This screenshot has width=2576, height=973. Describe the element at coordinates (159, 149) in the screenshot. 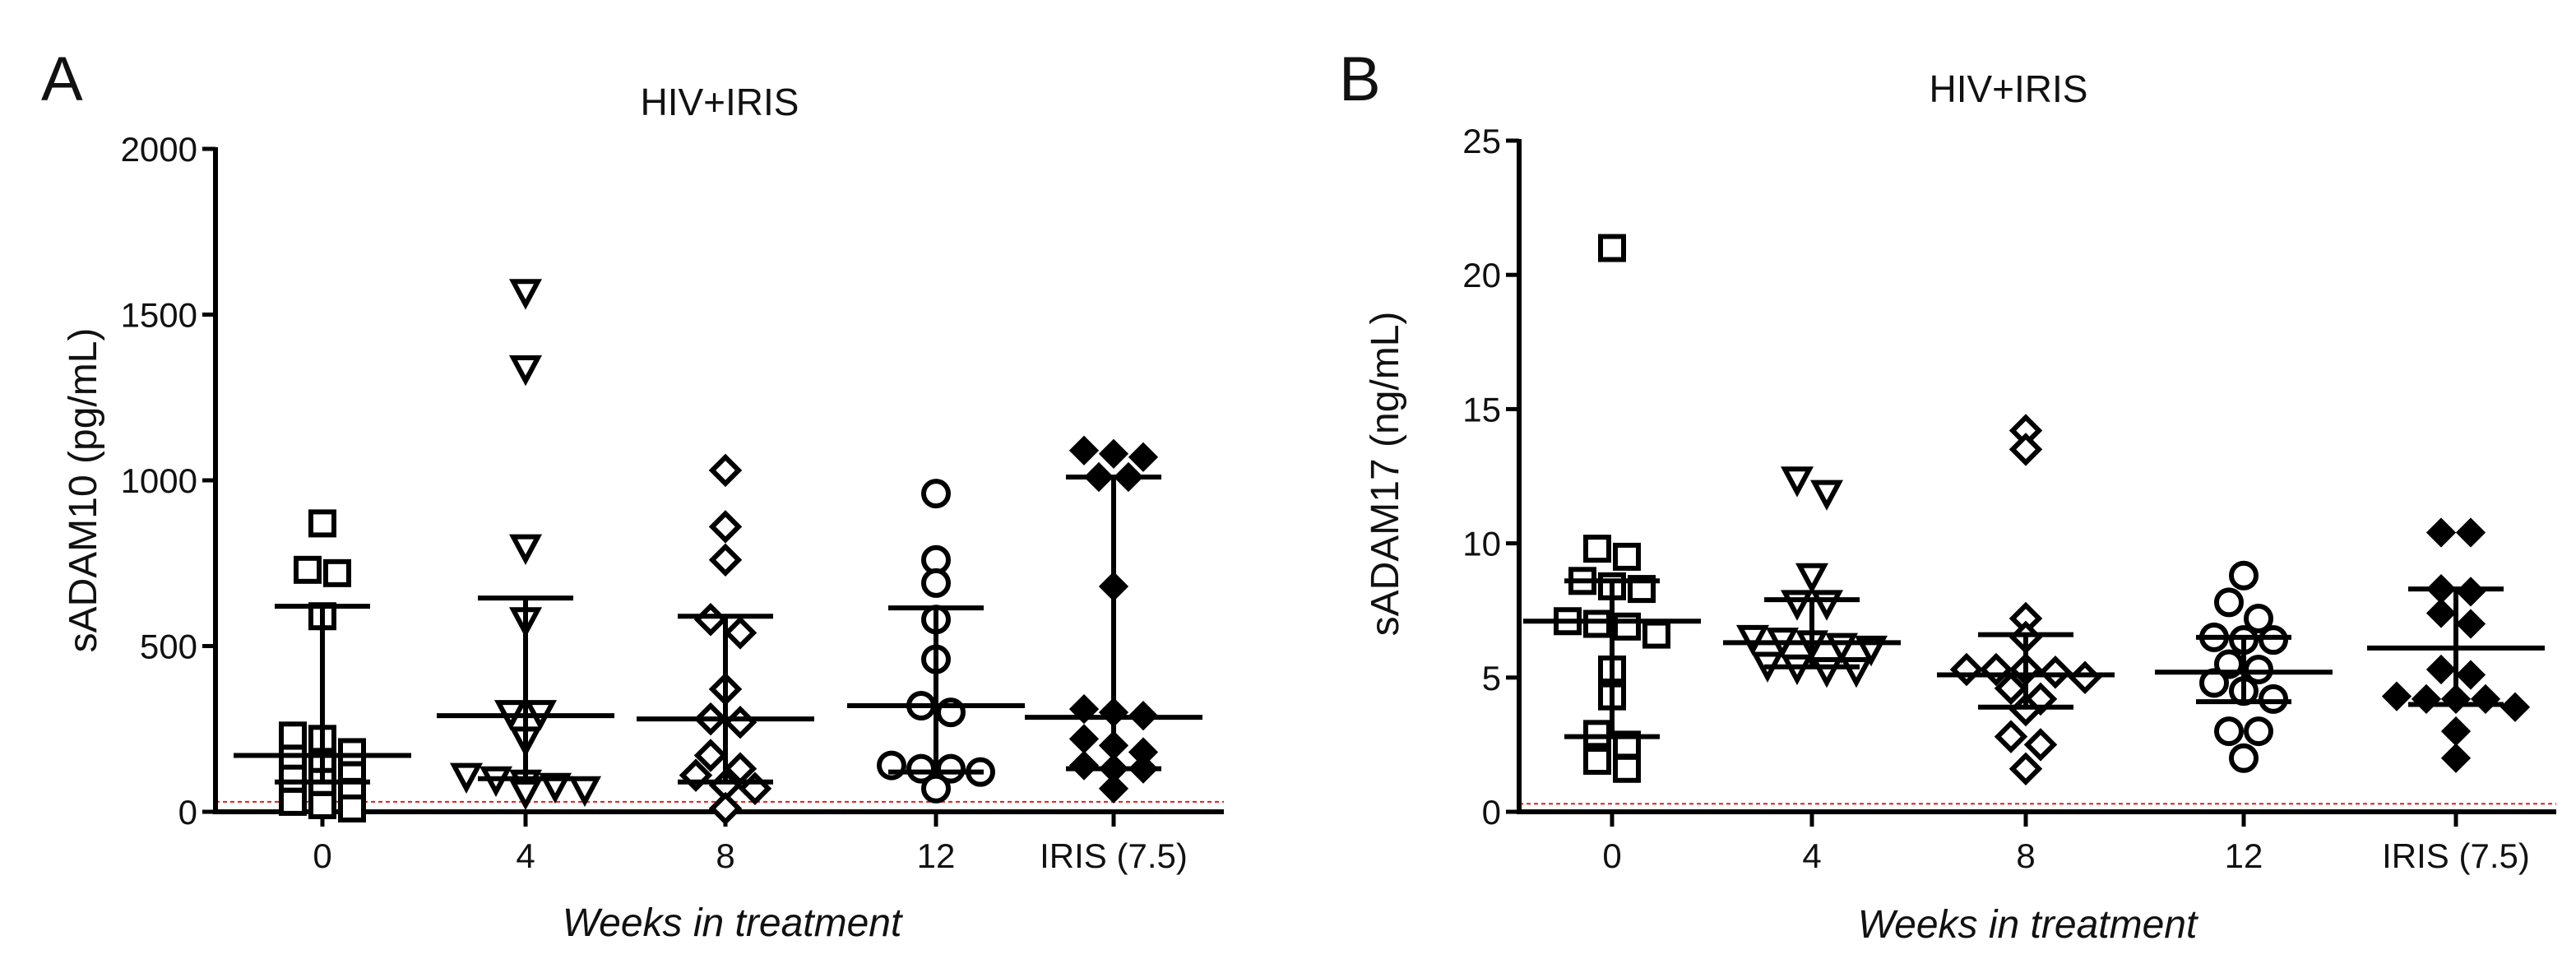

I see `y-tick-label: 2000` at that location.